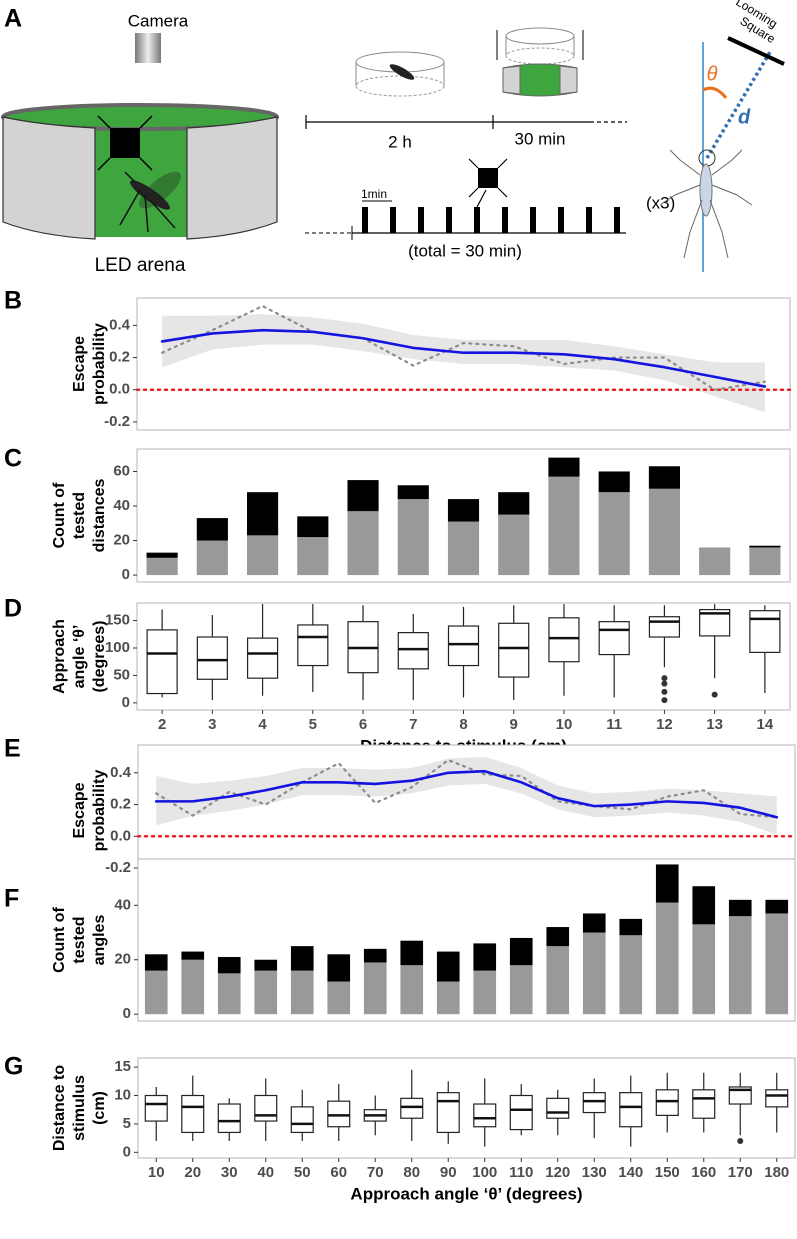 The width and height of the screenshot is (797, 1239). What do you see at coordinates (667, 1172) in the screenshot?
I see `x-tick-label: 150` at bounding box center [667, 1172].